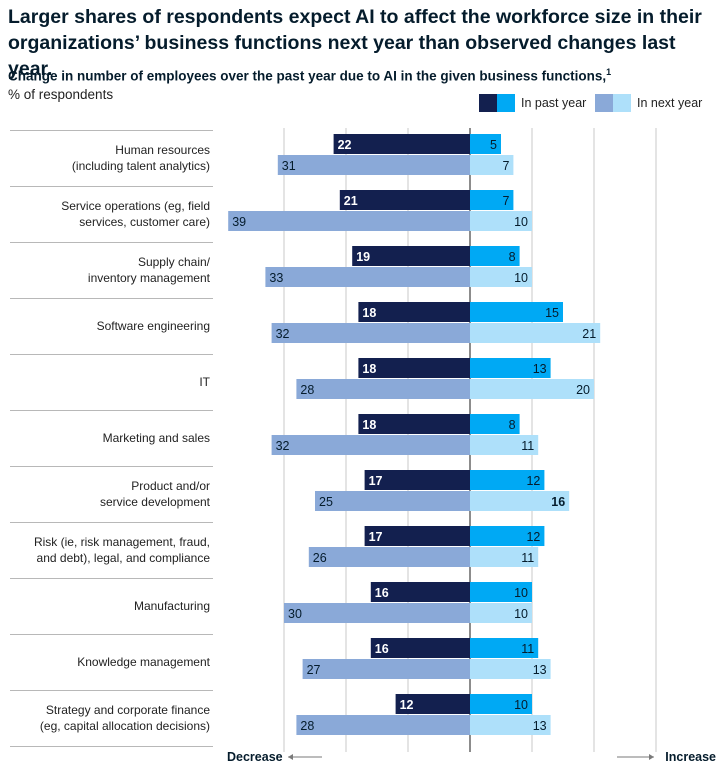 This screenshot has height=768, width=723. I want to click on units-label: % of respondents, so click(61, 94).